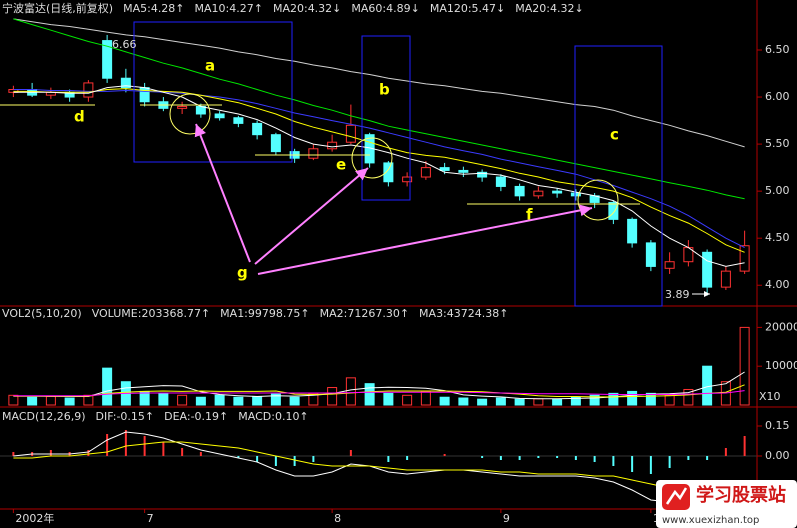  What do you see at coordinates (467, 8) in the screenshot?
I see `legend-entry: MA120:5.47↓` at bounding box center [467, 8].